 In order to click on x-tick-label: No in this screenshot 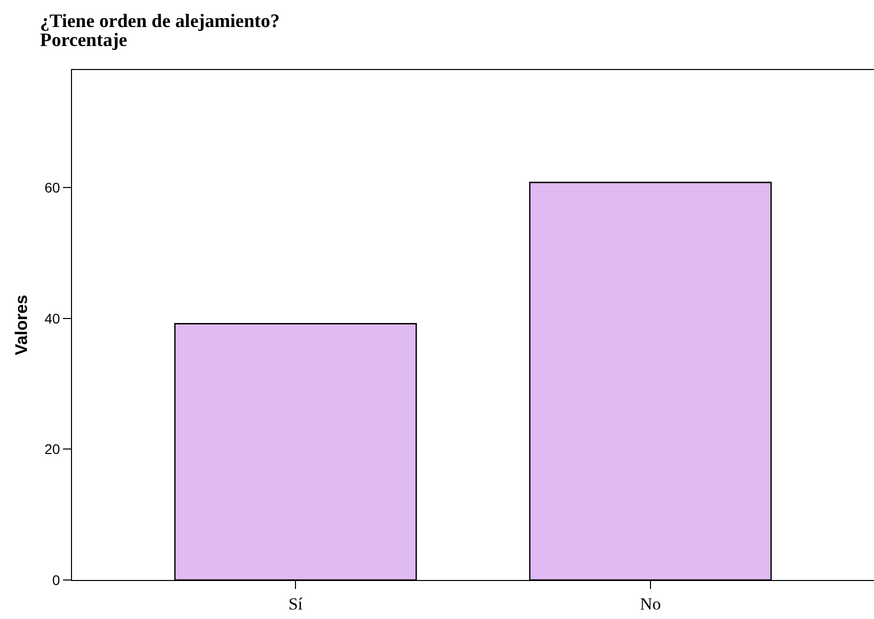, I will do `click(650, 604)`.